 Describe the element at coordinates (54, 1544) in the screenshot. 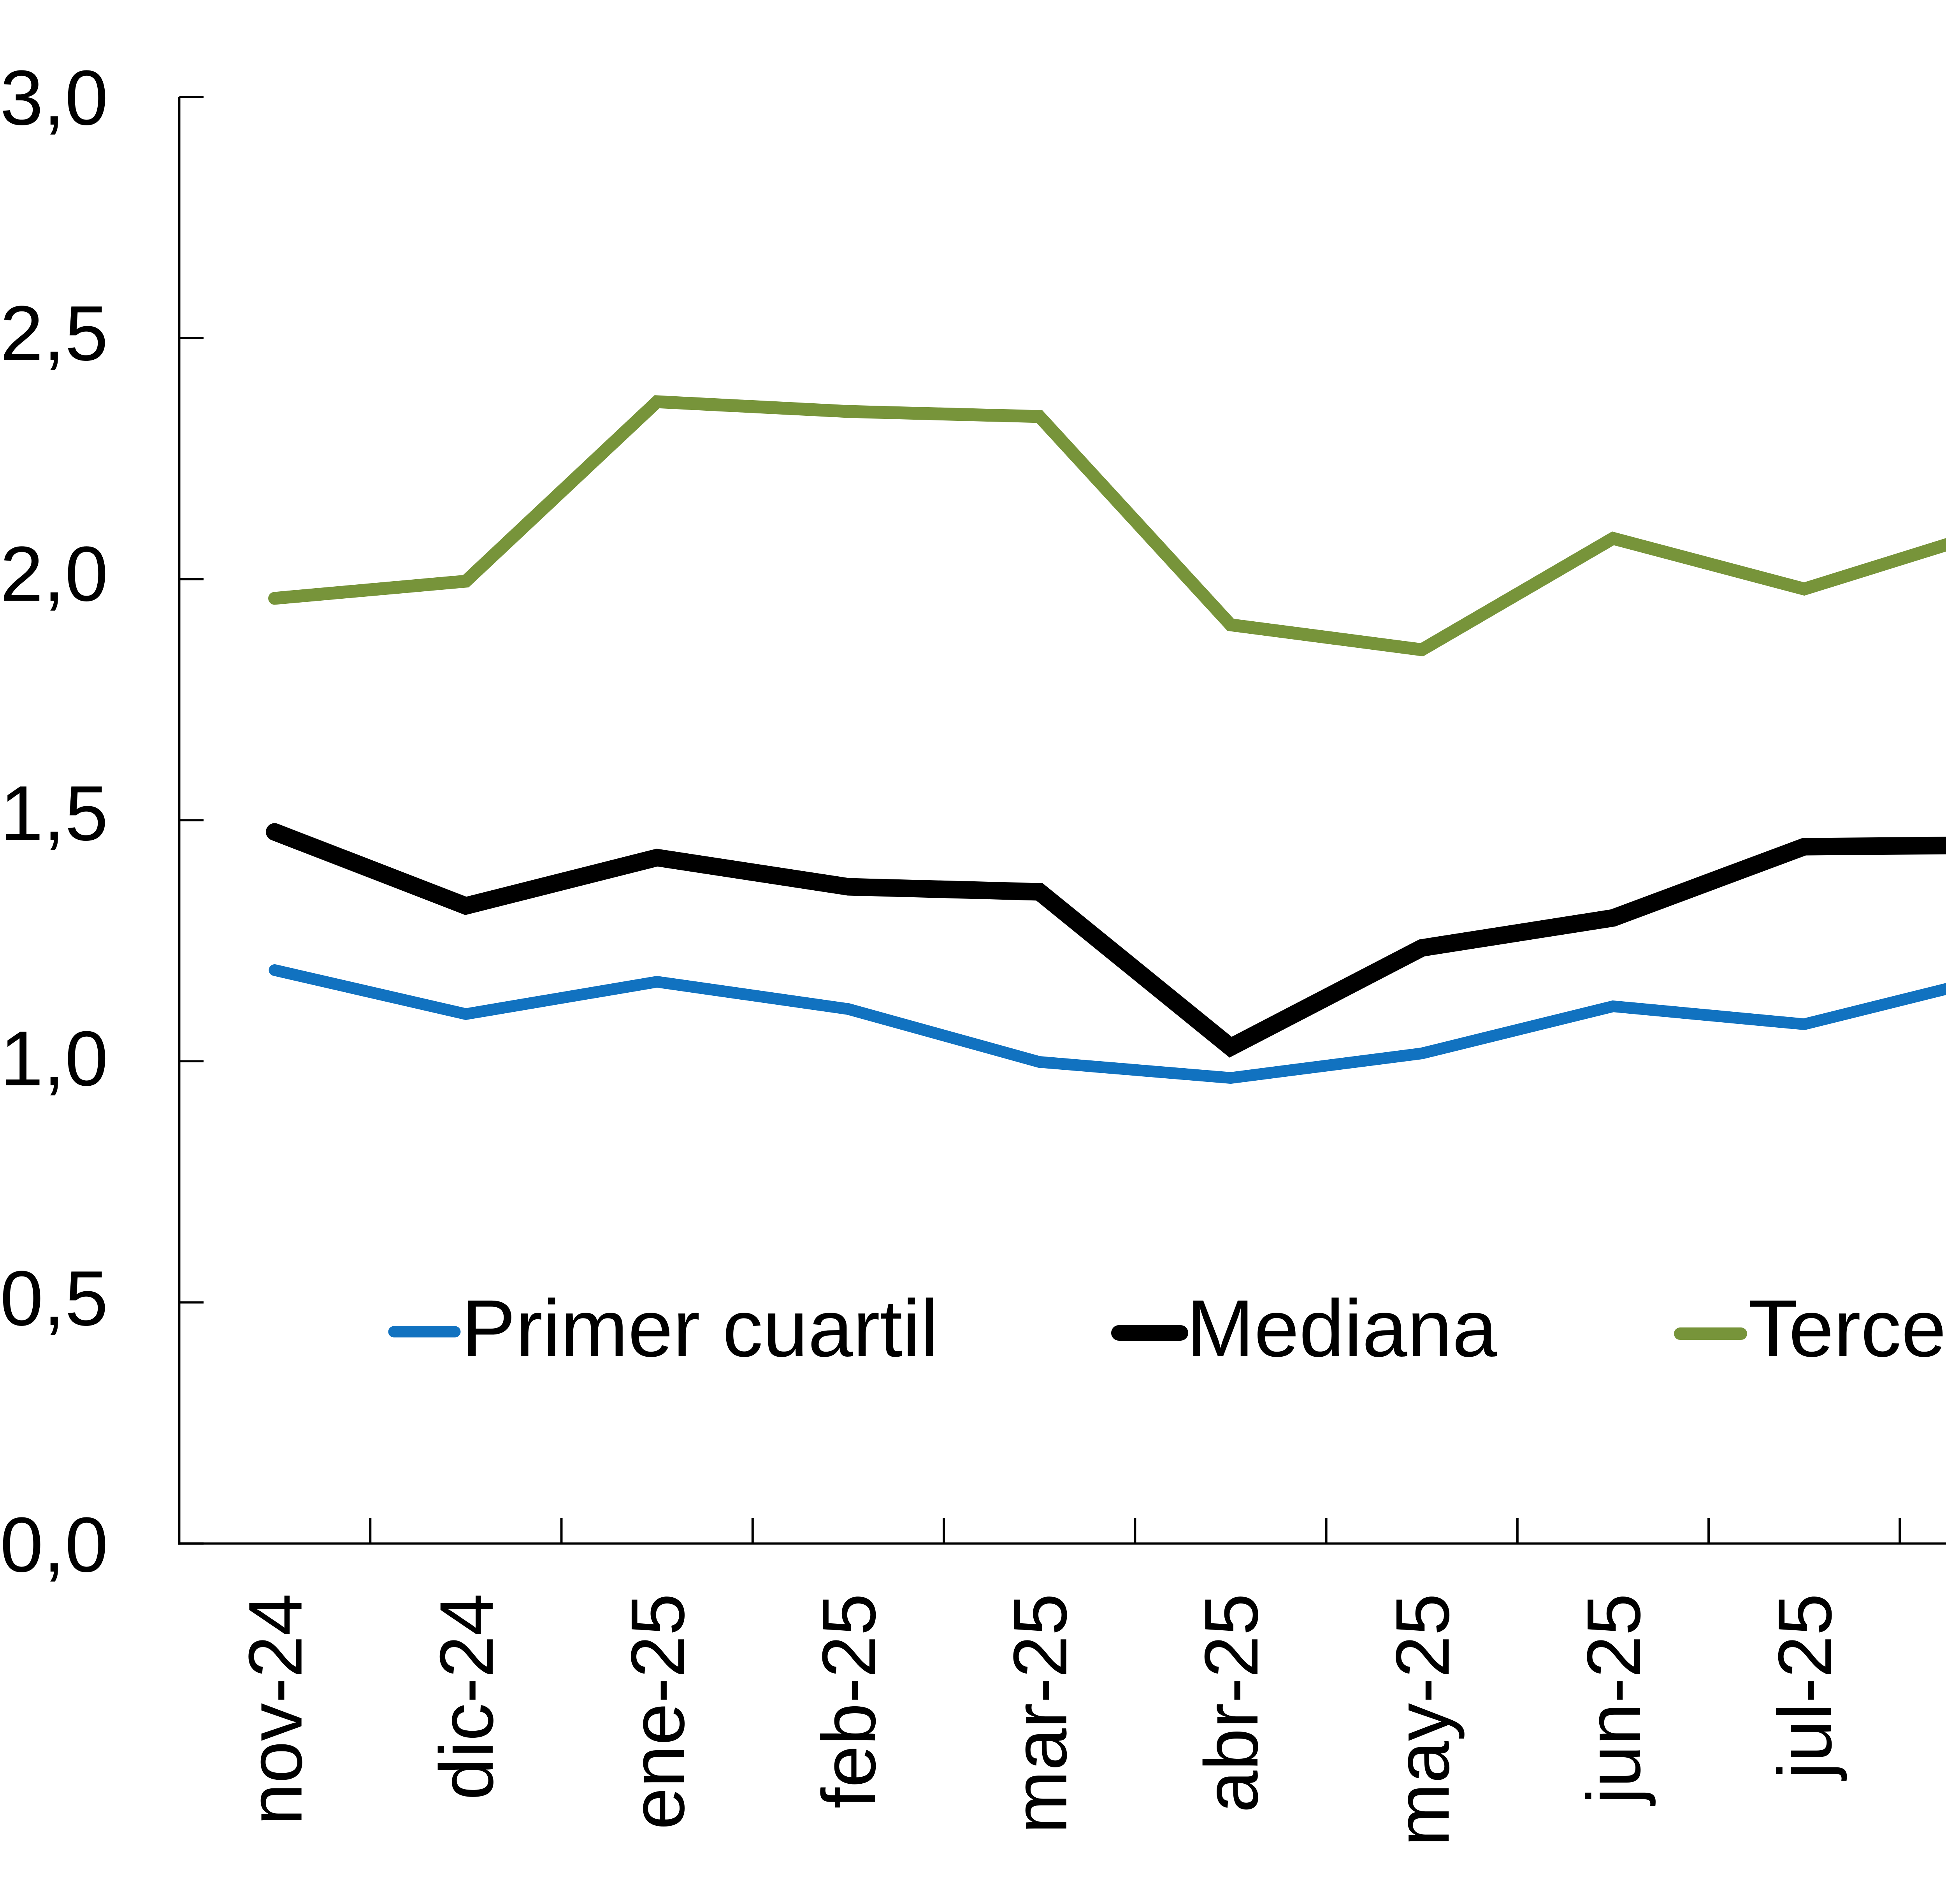

I see `svg-text: 0,0` at that location.